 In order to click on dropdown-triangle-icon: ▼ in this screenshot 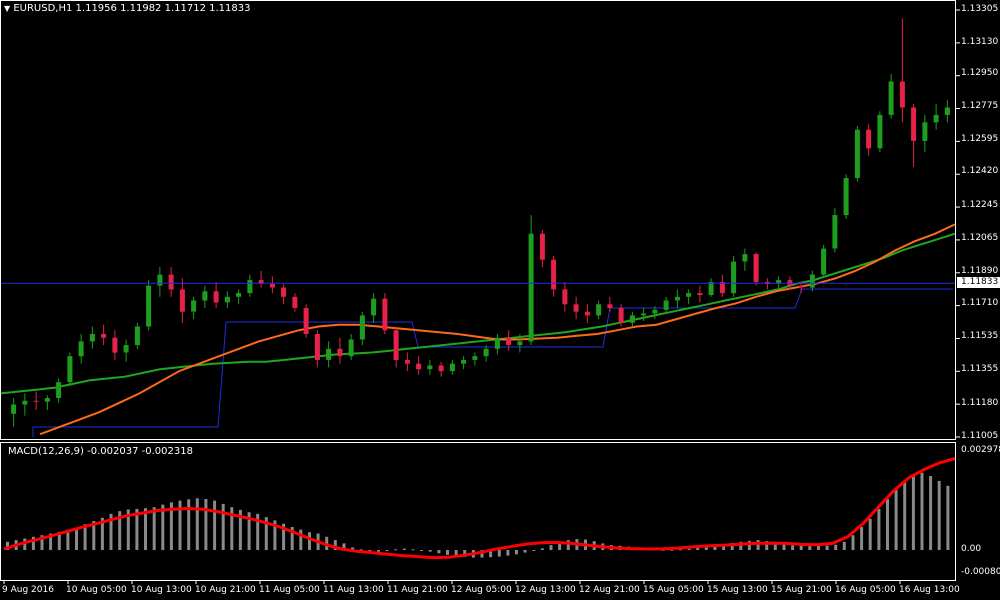, I will do `click(7, 8)`.